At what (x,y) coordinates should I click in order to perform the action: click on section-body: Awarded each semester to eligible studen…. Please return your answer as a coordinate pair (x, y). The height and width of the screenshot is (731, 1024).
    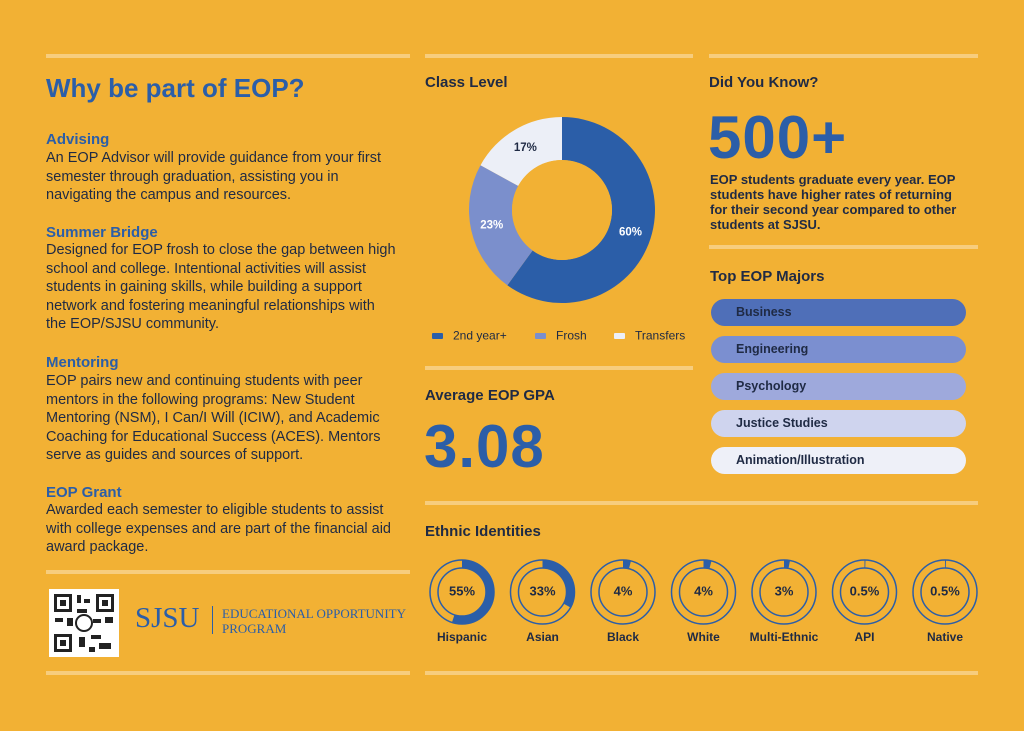
    Looking at the image, I should click on (218, 528).